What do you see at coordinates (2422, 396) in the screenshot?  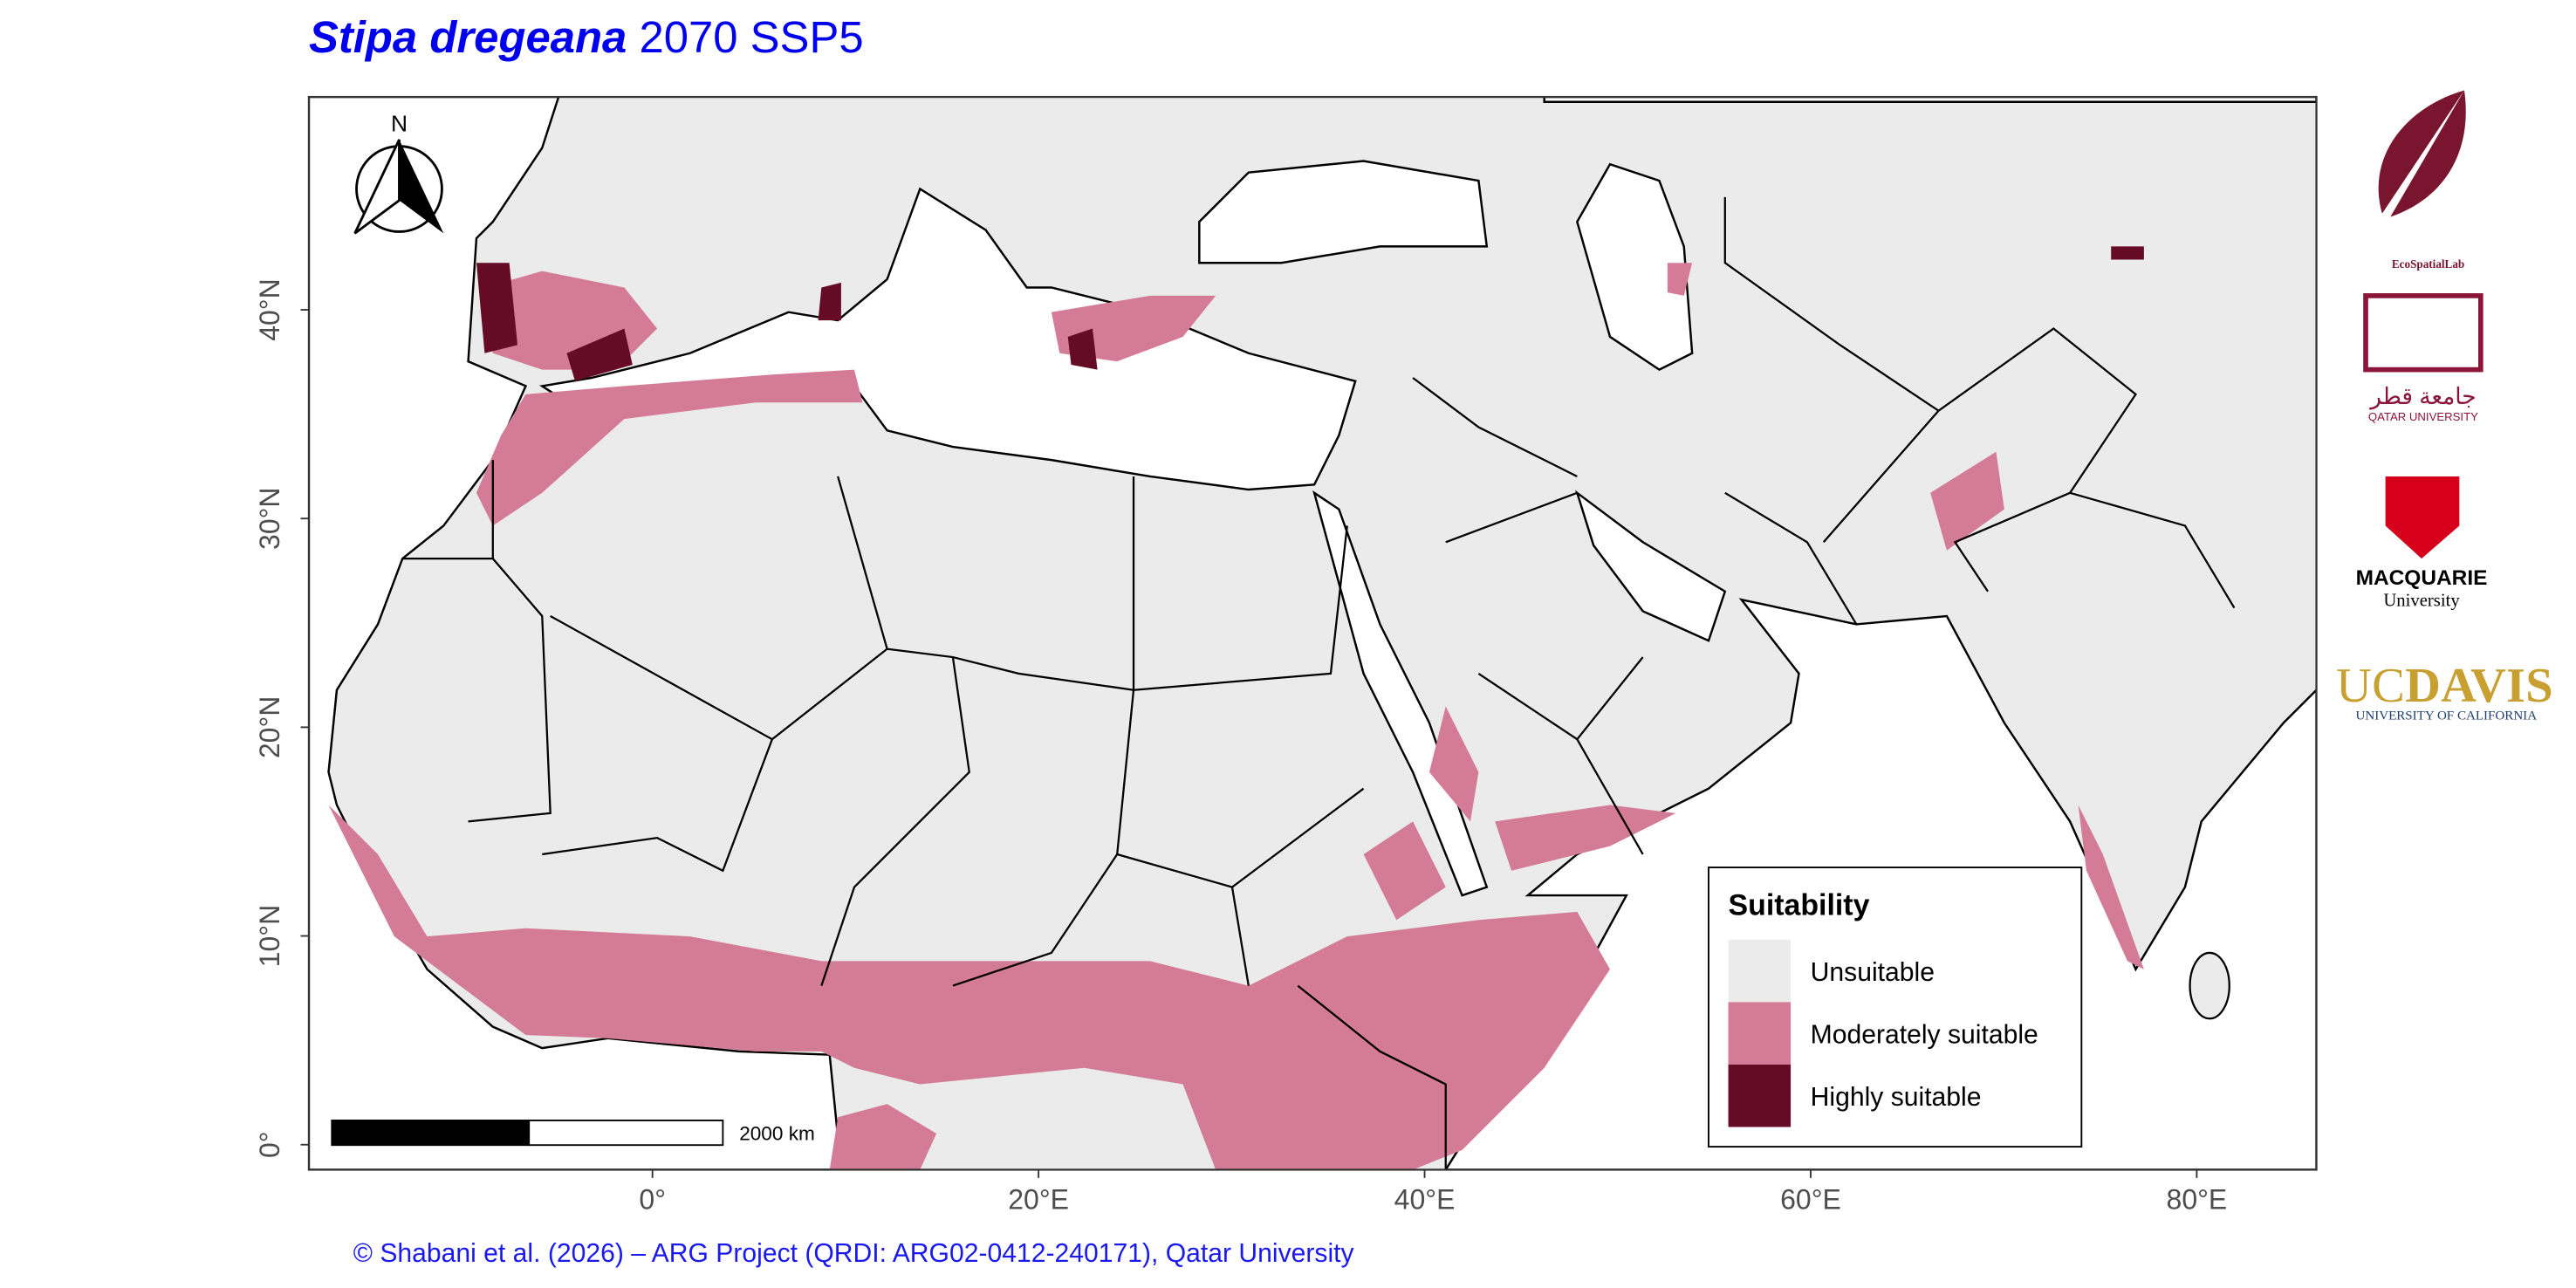 I see `qu-arabic: جامعة قطر` at bounding box center [2422, 396].